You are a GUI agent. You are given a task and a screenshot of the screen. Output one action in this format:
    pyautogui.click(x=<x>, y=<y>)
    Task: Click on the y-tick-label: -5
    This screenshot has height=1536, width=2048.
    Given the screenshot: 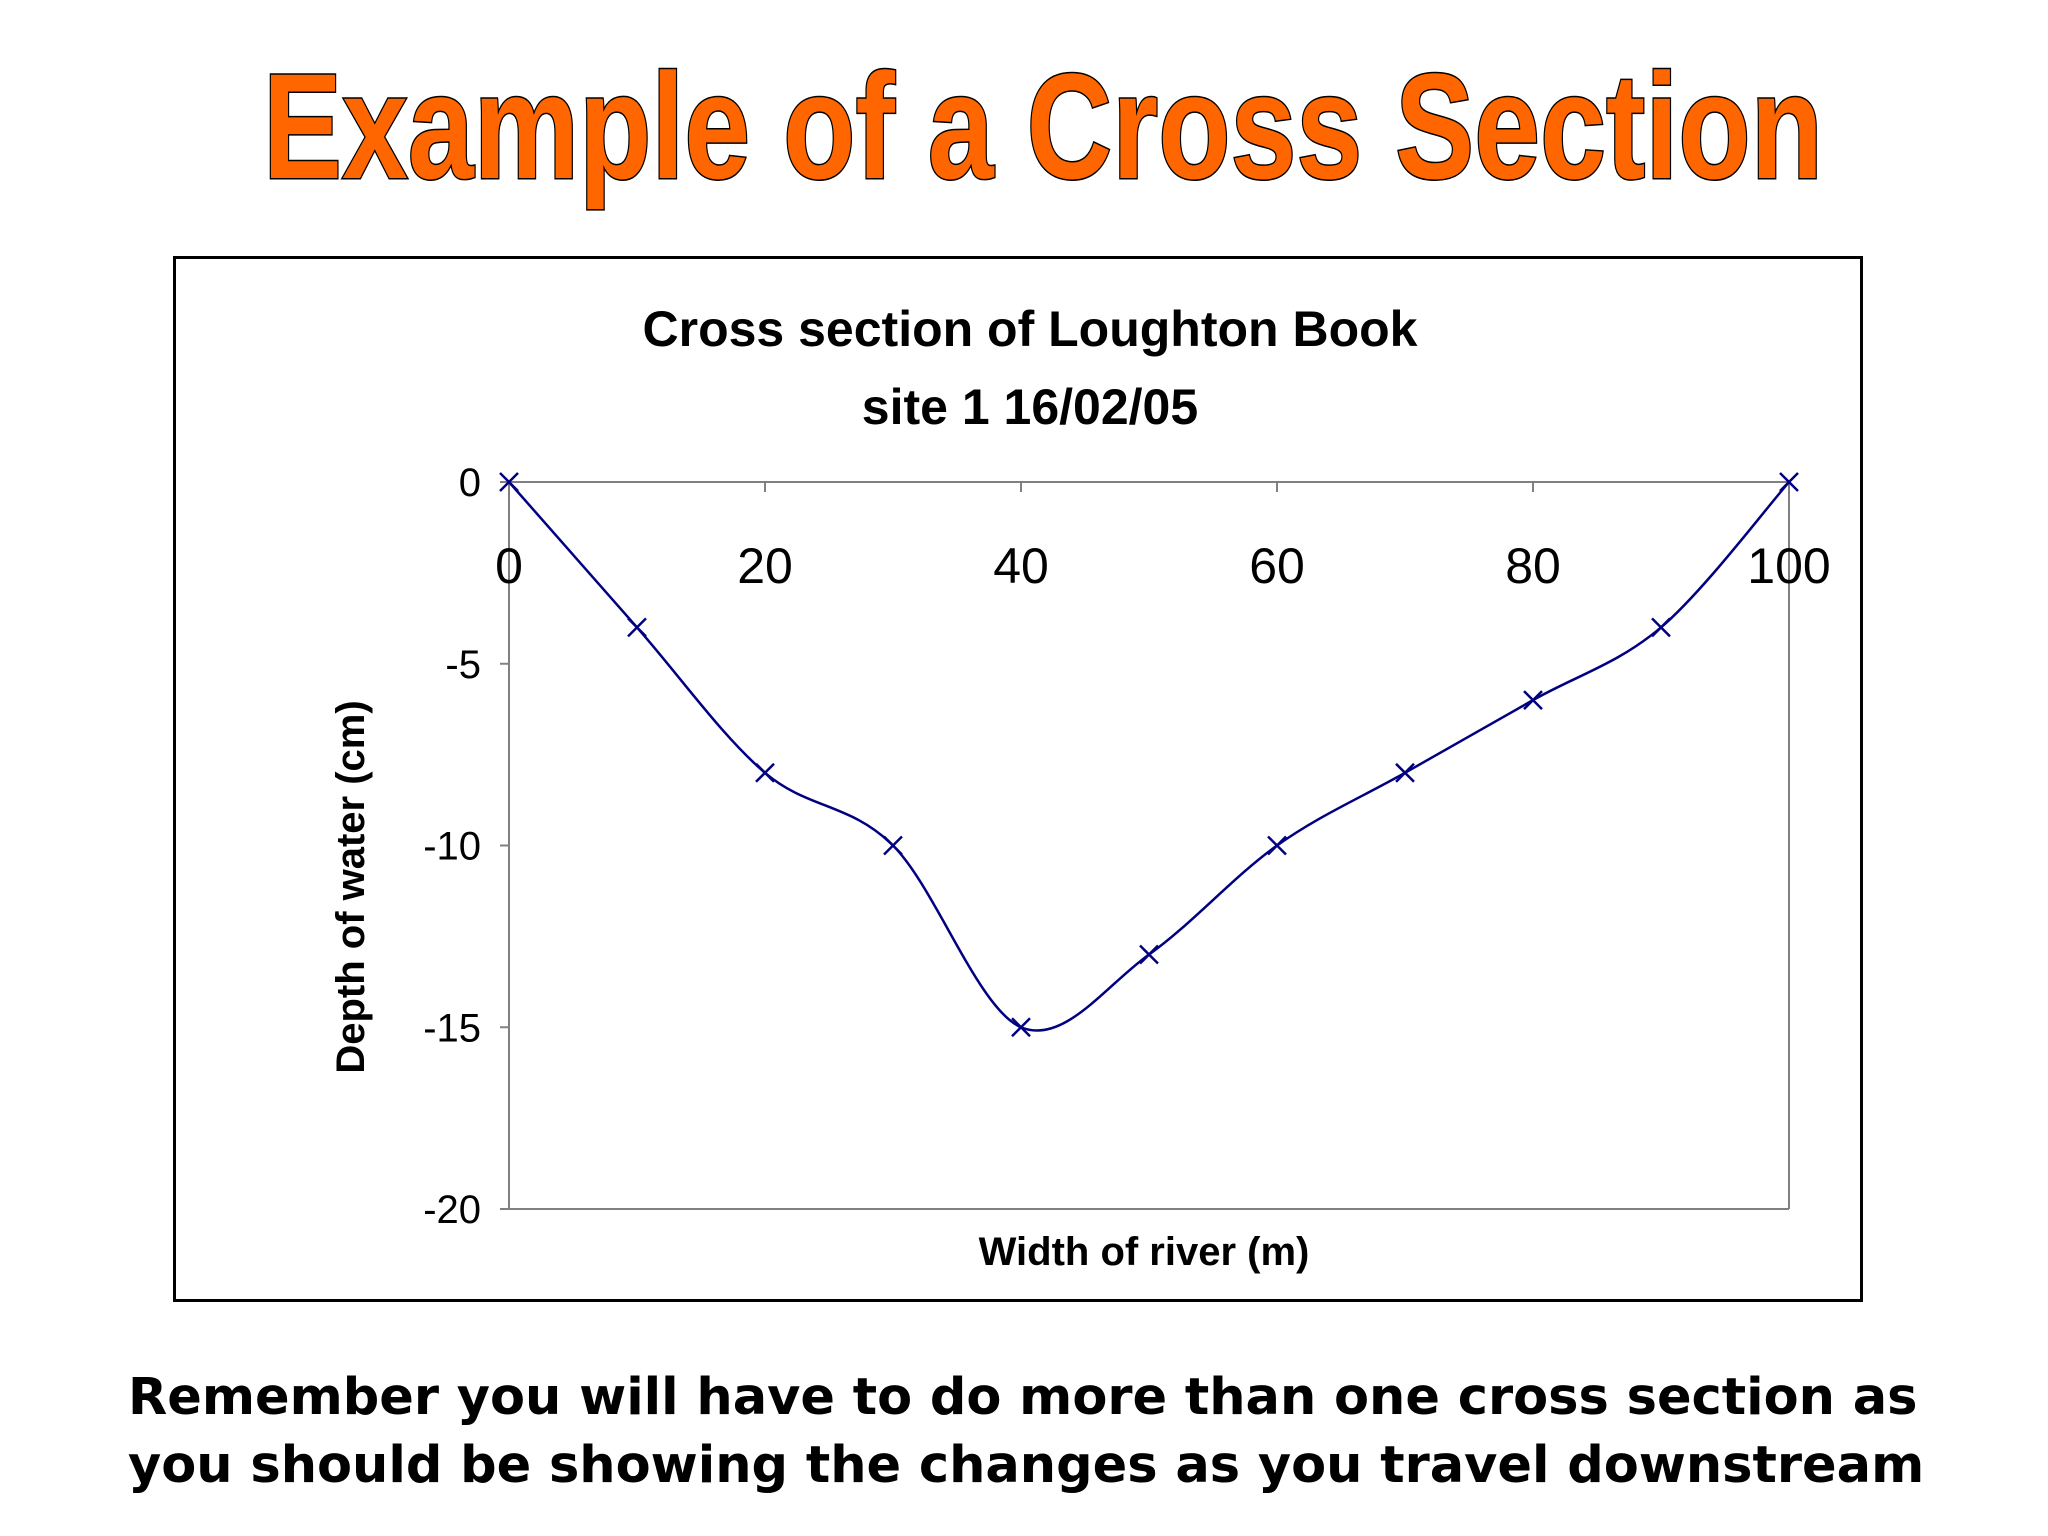 What is the action you would take?
    pyautogui.click(x=463, y=665)
    